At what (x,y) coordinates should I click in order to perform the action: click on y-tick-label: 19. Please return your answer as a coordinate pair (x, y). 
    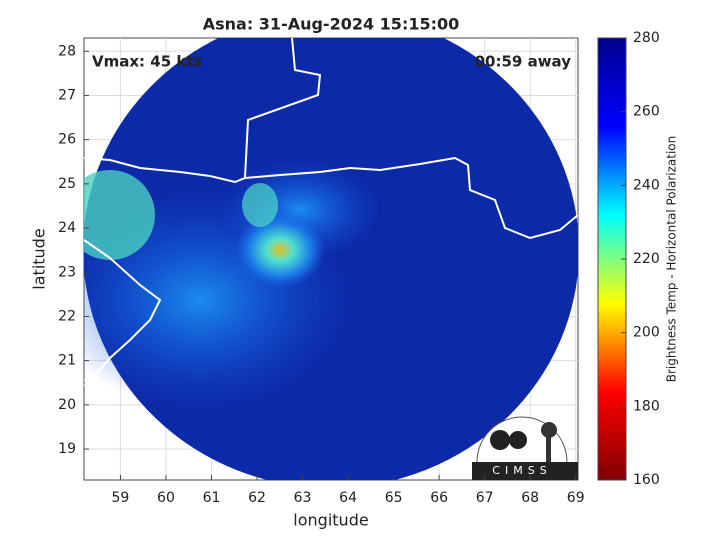
    Looking at the image, I should click on (67, 449).